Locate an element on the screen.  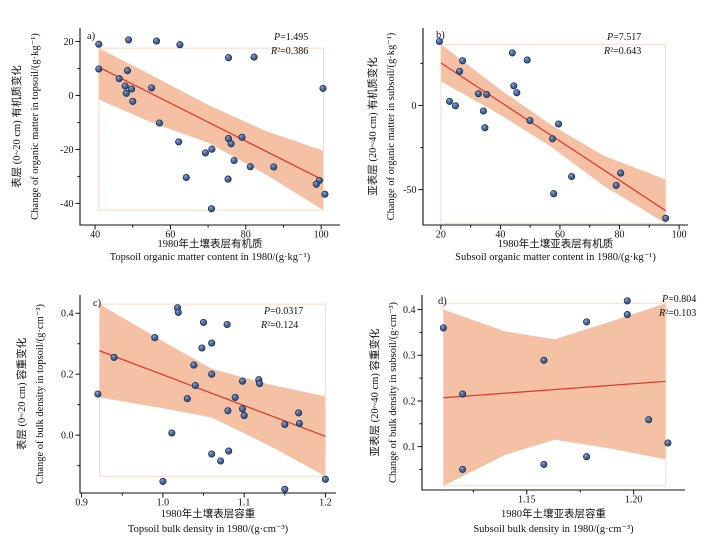
y-tick-label: 0 is located at coordinates (71, 96).